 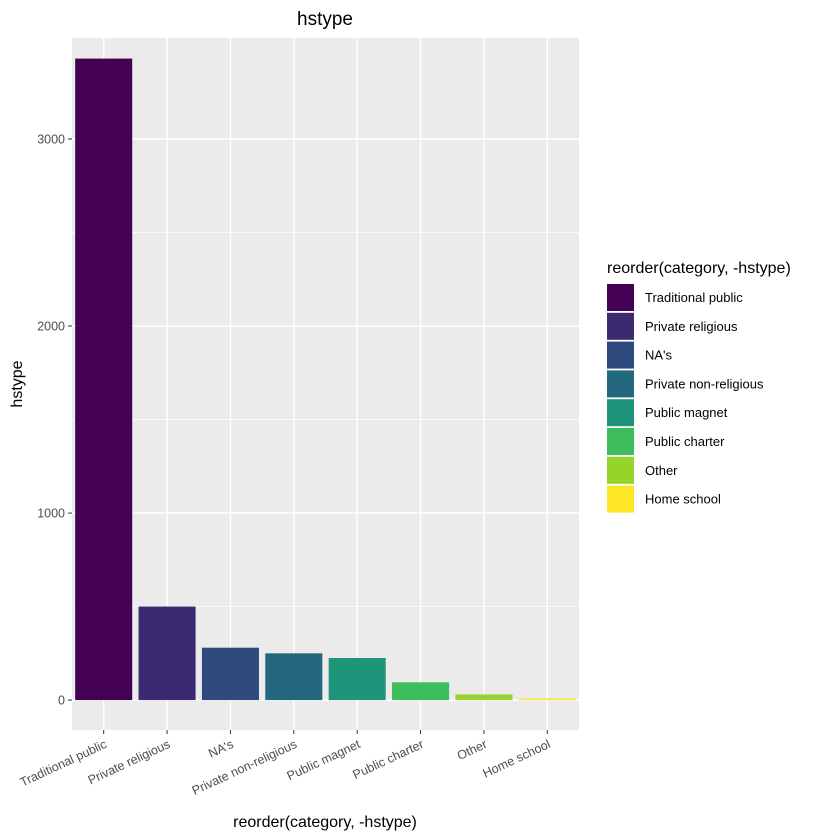 What do you see at coordinates (699, 268) in the screenshot?
I see `legend-title: reorder(category, -hstype)` at bounding box center [699, 268].